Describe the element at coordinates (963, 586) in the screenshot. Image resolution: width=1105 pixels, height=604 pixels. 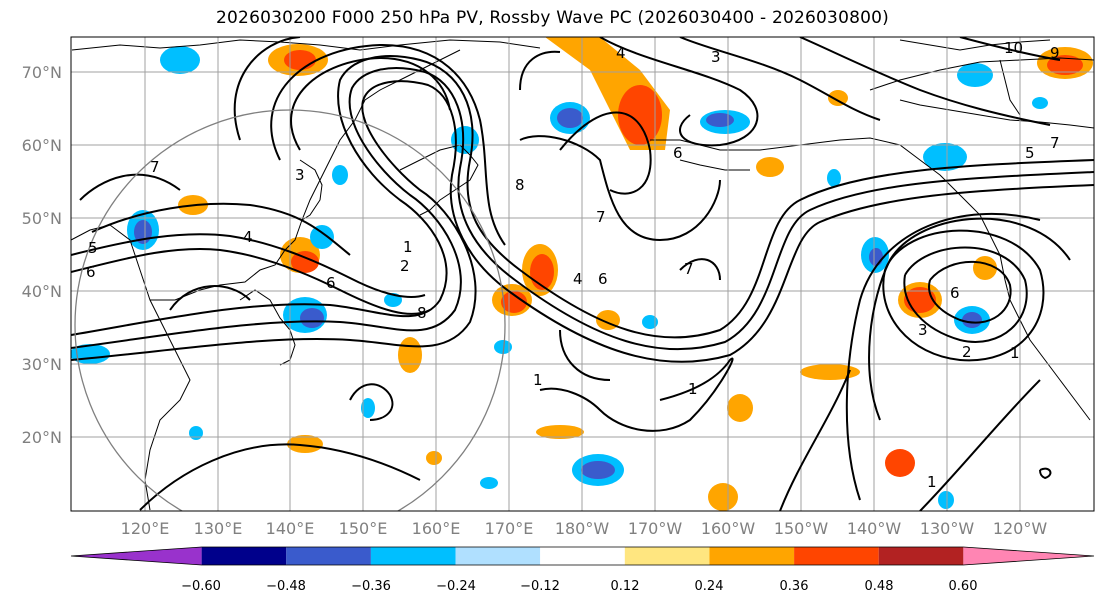
I see `colorbar-tick-label: 0.60` at that location.